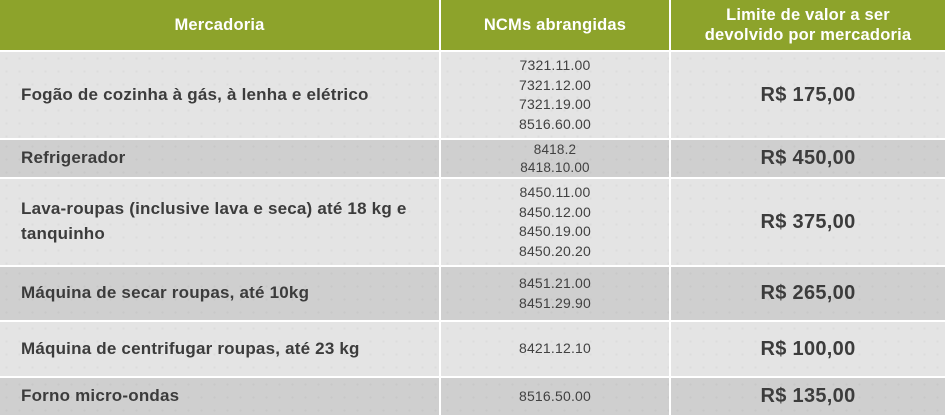 The image size is (945, 420). I want to click on ncm-value: 7321.19.00, so click(555, 104).